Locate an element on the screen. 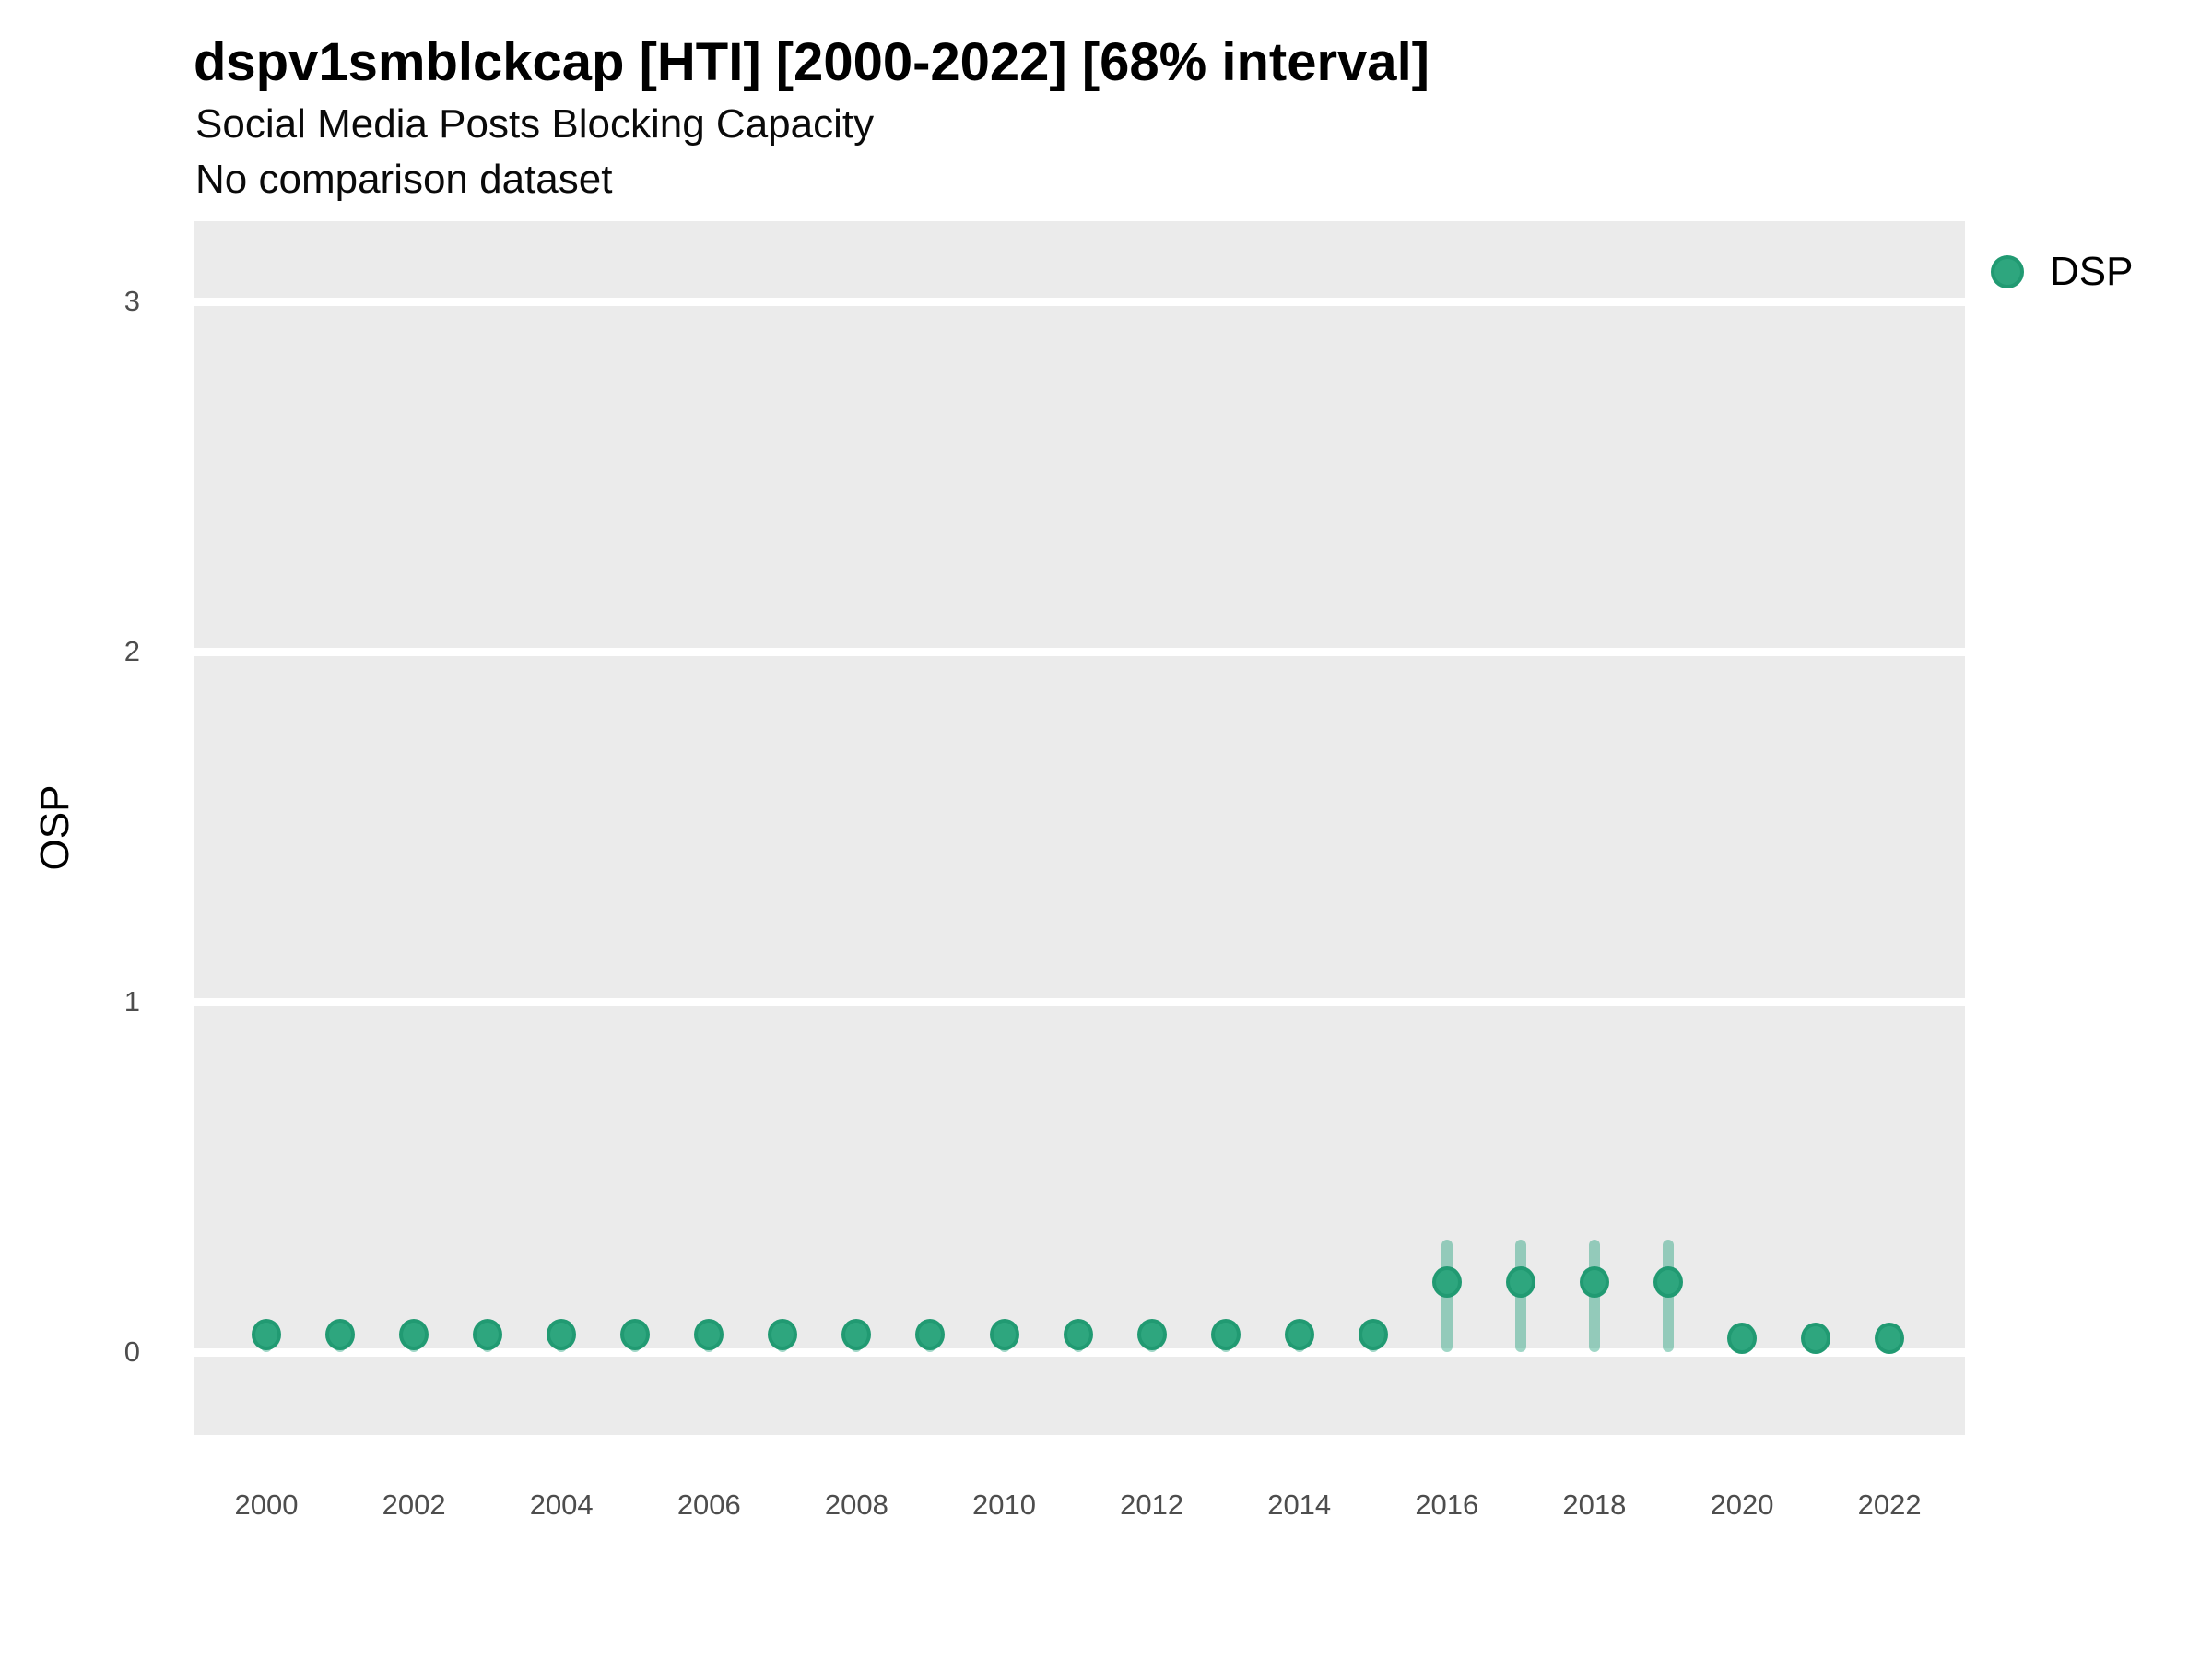 The image size is (2212, 1659). x-tick-label-2016: 2016 is located at coordinates (1447, 1504).